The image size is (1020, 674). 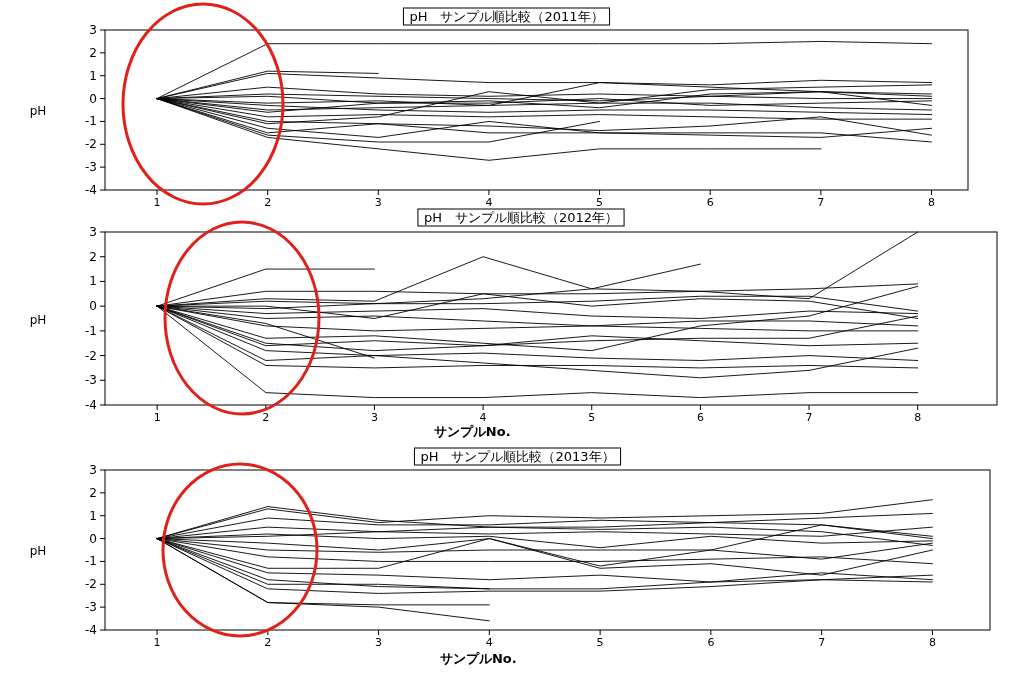 I want to click on chart-title: pH サンプル順比較（2011年）, so click(x=506, y=16).